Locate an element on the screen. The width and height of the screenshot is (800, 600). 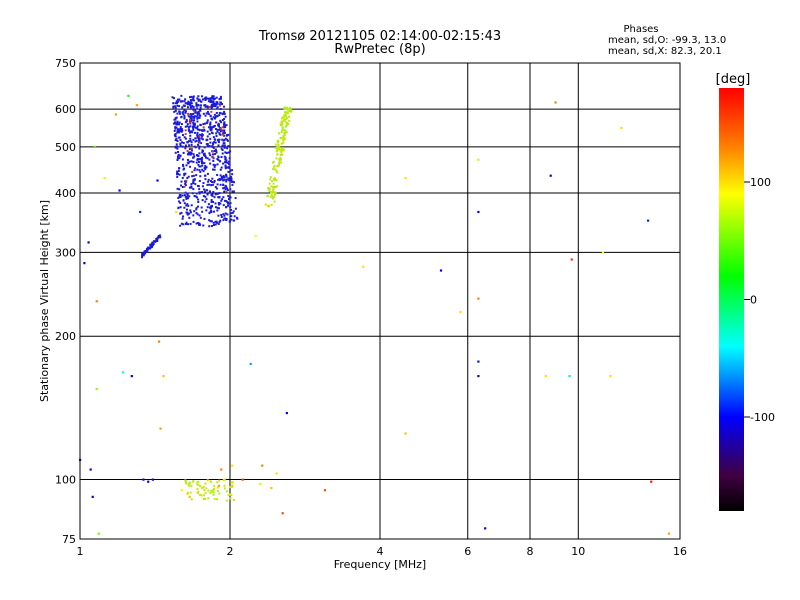
phases-title: Phases is located at coordinates (640, 29).